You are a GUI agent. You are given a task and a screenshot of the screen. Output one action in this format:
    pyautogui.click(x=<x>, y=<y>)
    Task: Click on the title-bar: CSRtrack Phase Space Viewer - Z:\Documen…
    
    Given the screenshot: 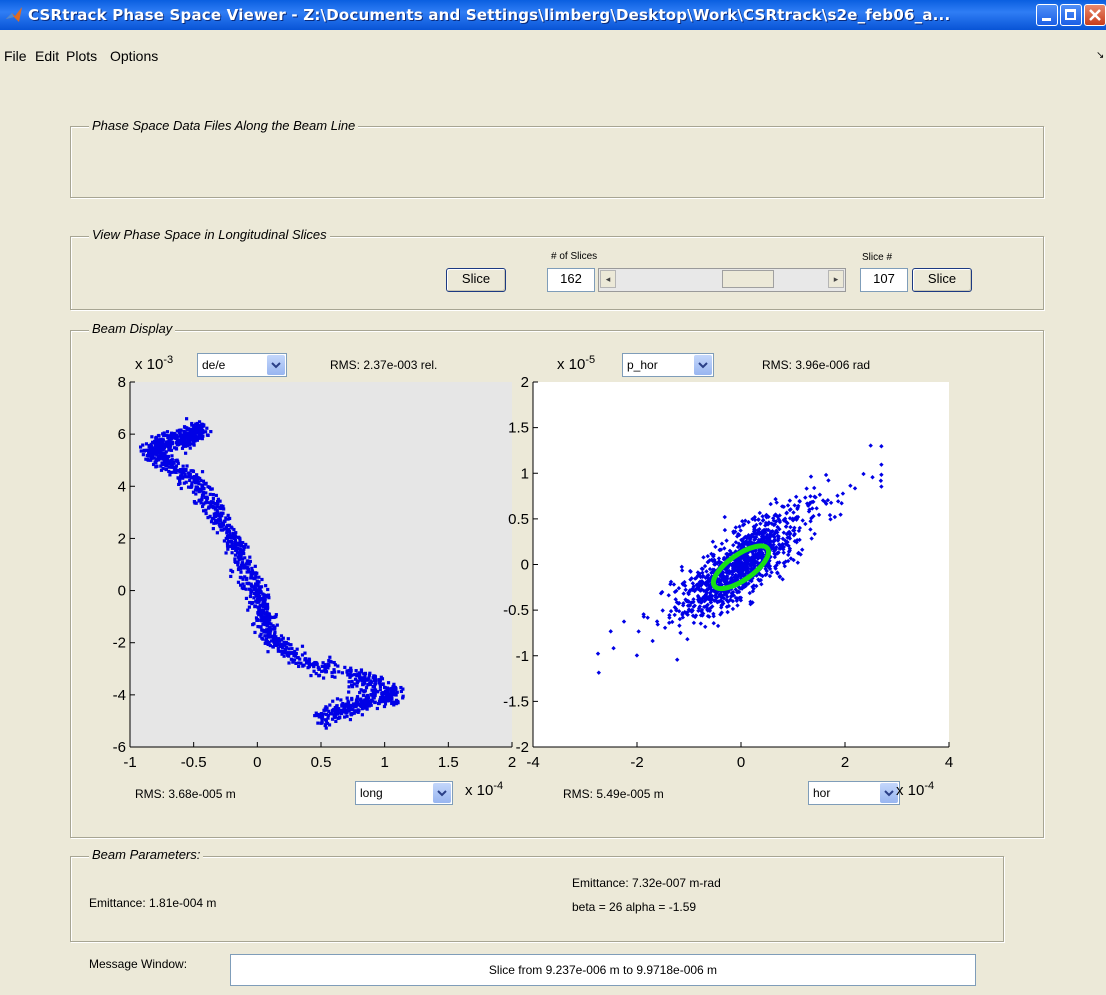 What is the action you would take?
    pyautogui.click(x=553, y=15)
    